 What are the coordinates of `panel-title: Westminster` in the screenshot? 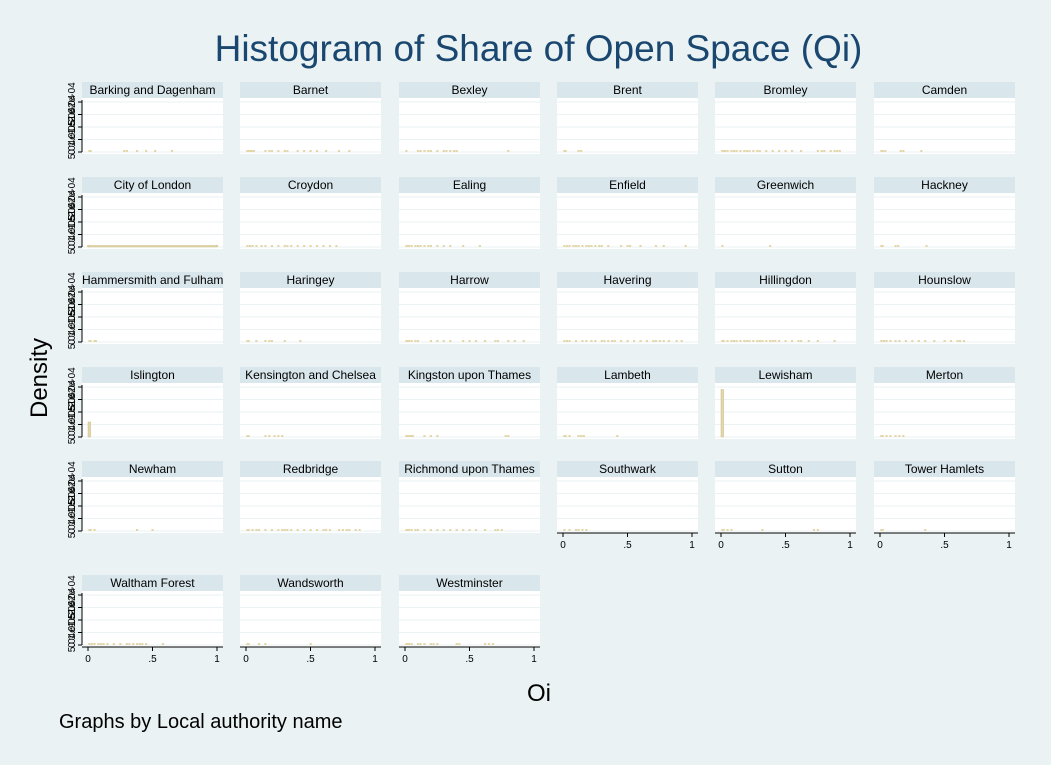 It's located at (469, 583).